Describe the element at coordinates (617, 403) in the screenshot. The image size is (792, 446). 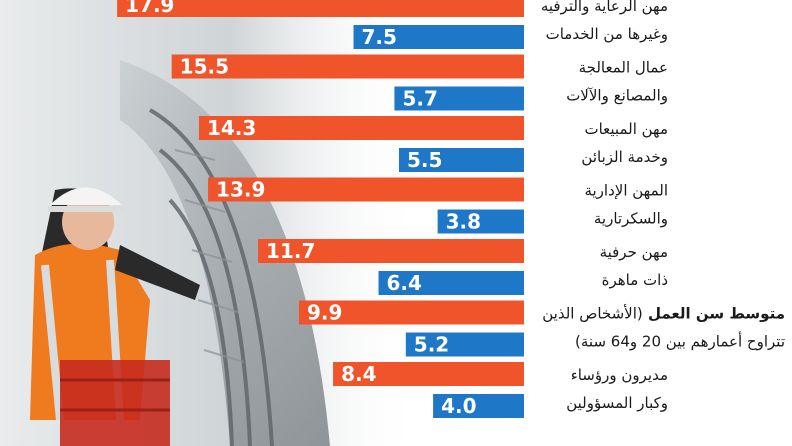
I see `category-label-line-2: وكبار المسؤولين` at that location.